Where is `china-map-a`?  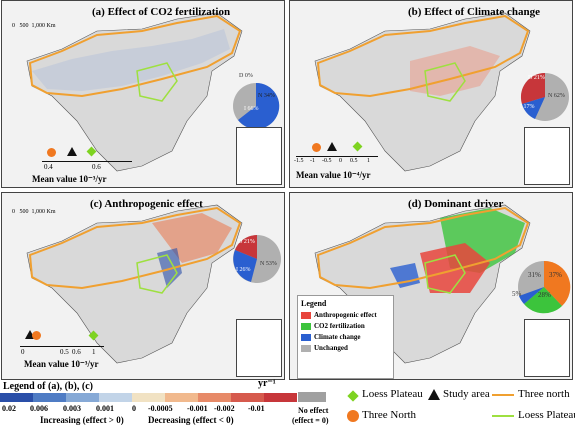
china-map-a is located at coordinates (134, 92).